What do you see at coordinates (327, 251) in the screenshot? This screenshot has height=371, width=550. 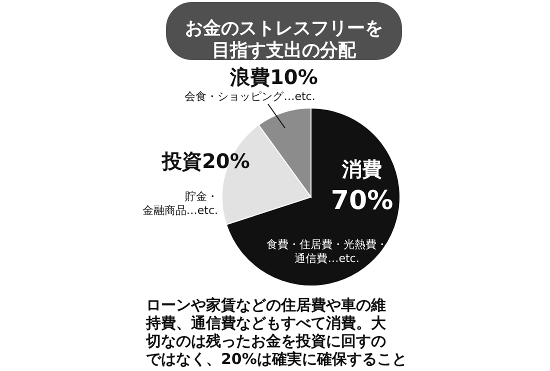 I see `text: 食費・住居費・光熱費・通信費…etc.` at bounding box center [327, 251].